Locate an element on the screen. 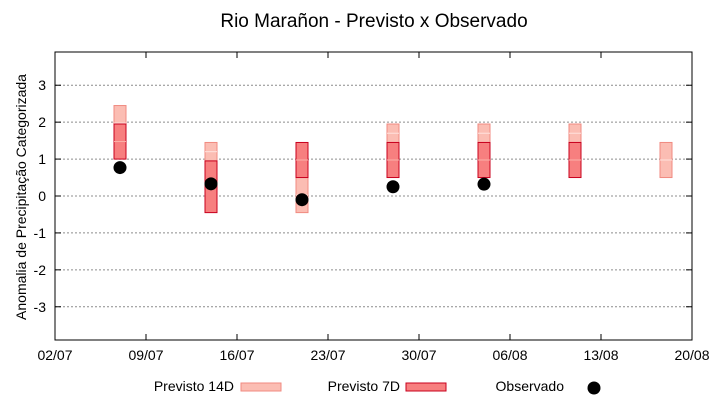 Image resolution: width=720 pixels, height=400 pixels. x-tick-label: 13/08 is located at coordinates (600, 355).